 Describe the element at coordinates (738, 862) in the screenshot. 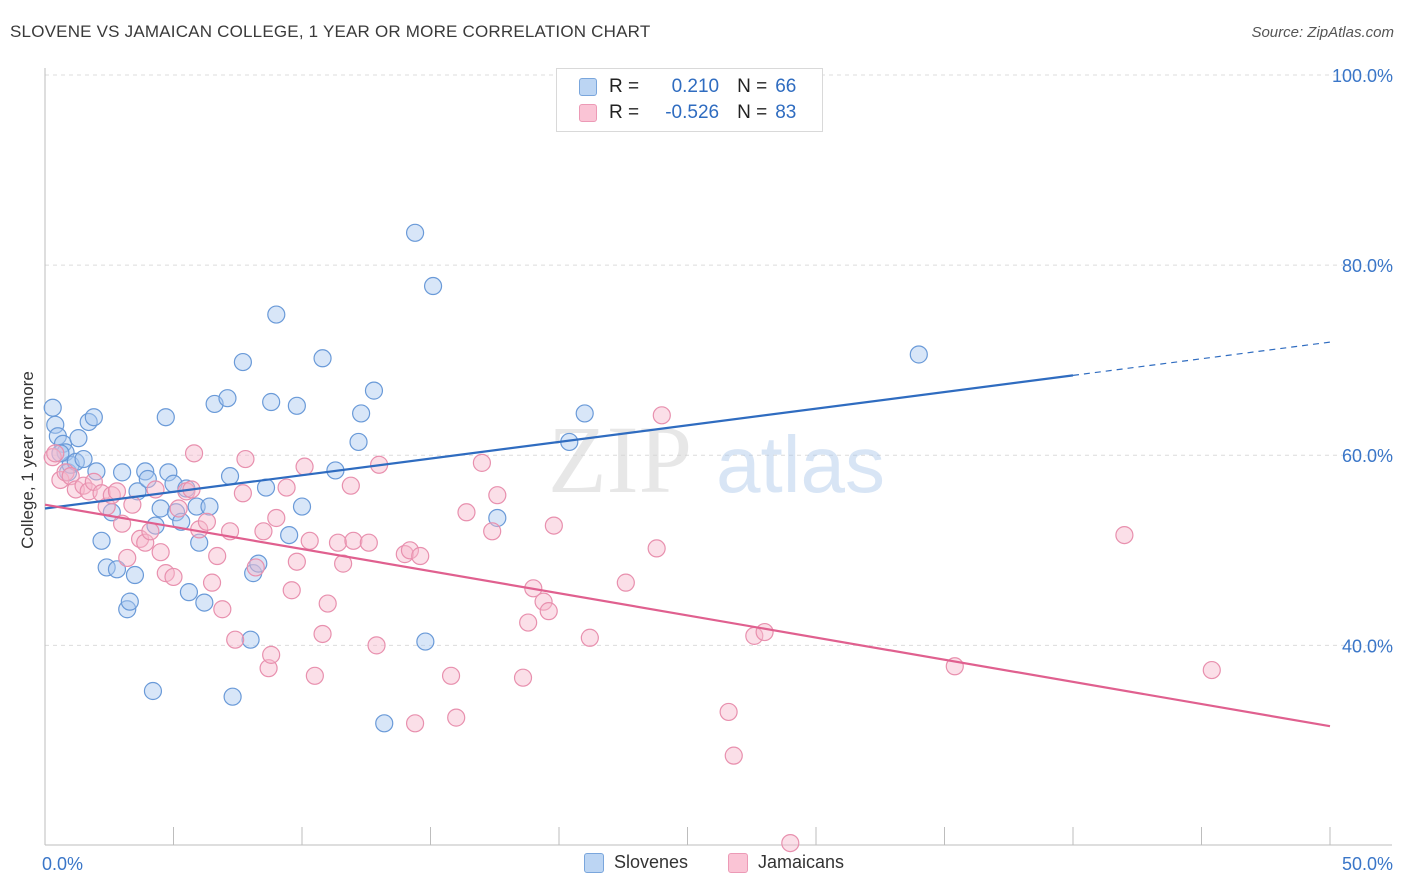

I see `legend-swatch-pink` at that location.